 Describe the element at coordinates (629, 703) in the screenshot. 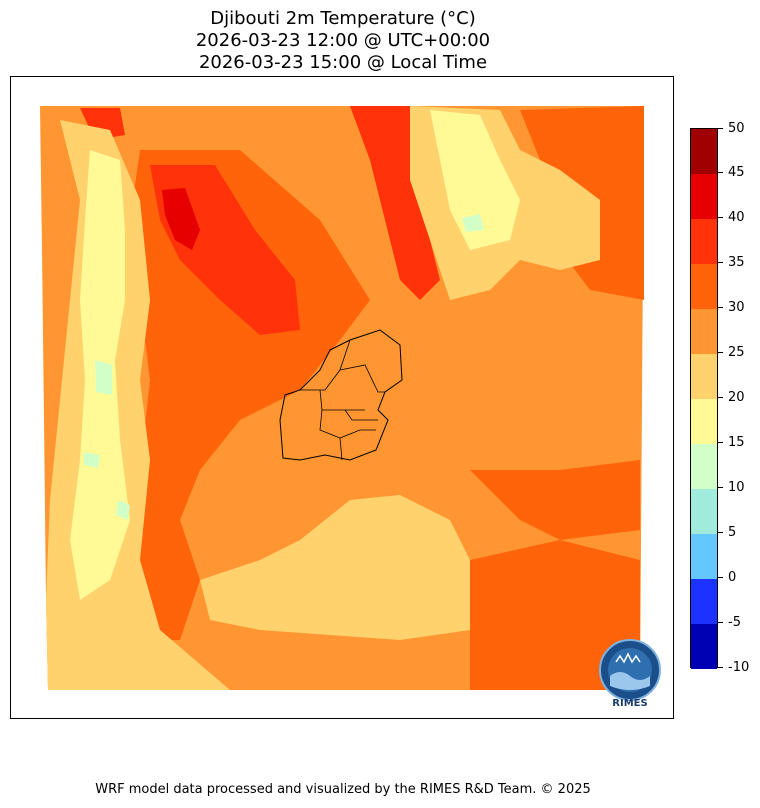

I see `logo-text: RIMES` at that location.